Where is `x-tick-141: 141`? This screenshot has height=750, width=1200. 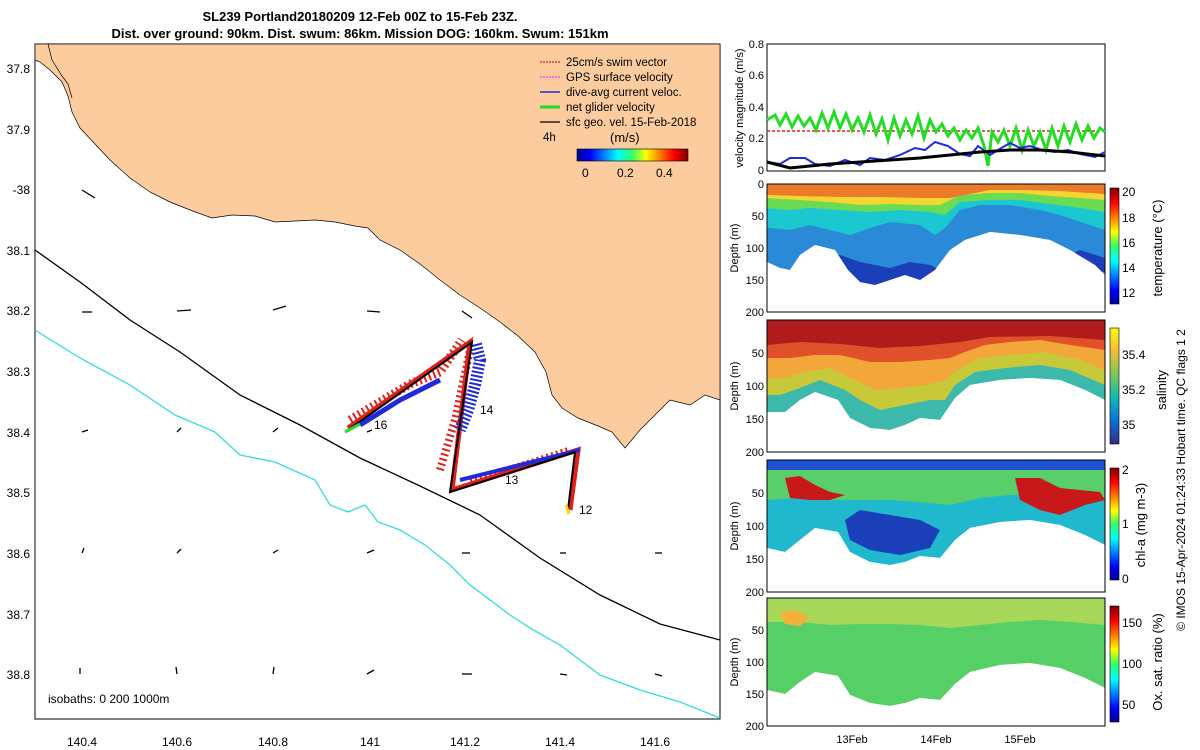 x-tick-141: 141 is located at coordinates (370, 742).